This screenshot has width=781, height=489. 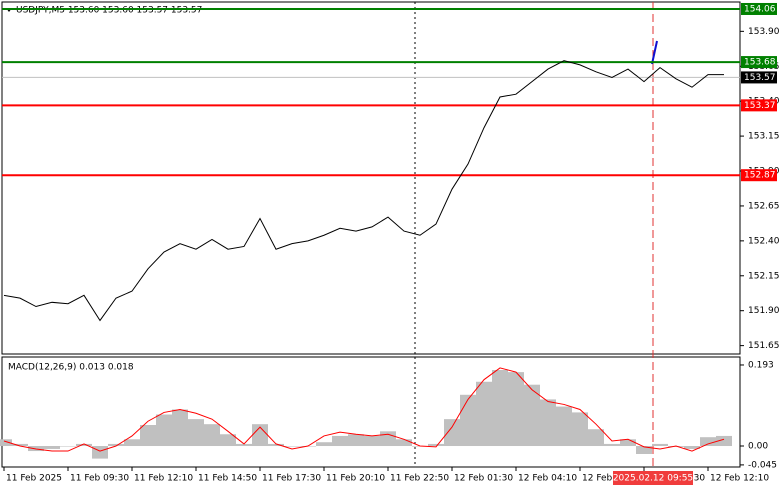 I want to click on x-tick-label: 11 Feb 17:30, so click(x=291, y=479).